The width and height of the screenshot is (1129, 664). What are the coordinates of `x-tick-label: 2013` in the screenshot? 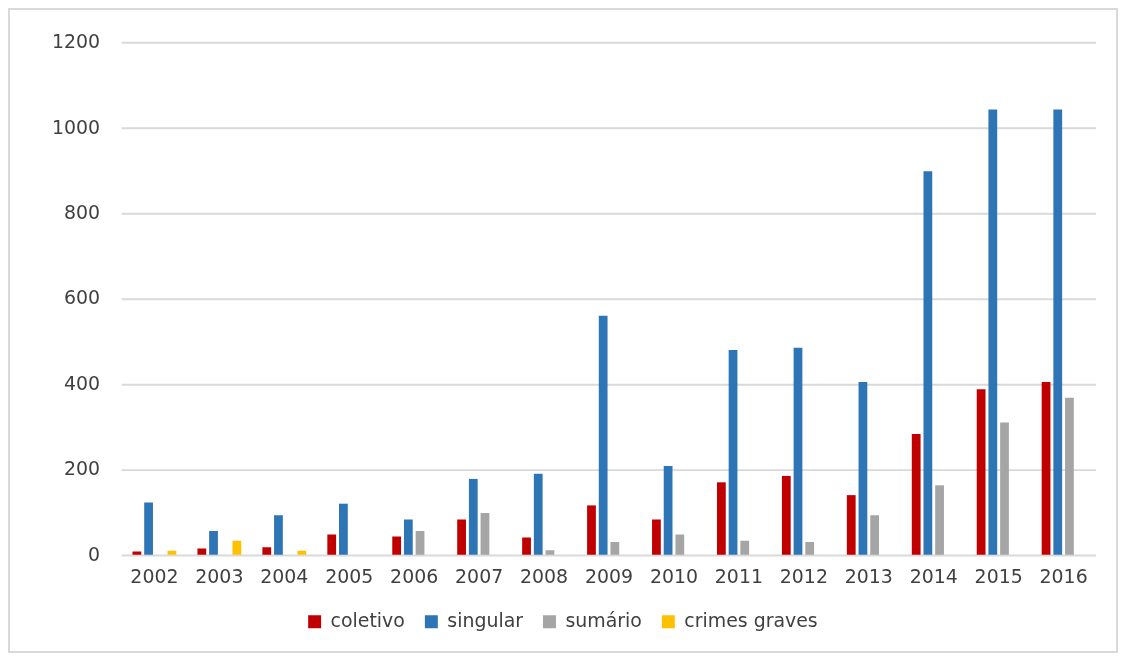 It's located at (868, 575).